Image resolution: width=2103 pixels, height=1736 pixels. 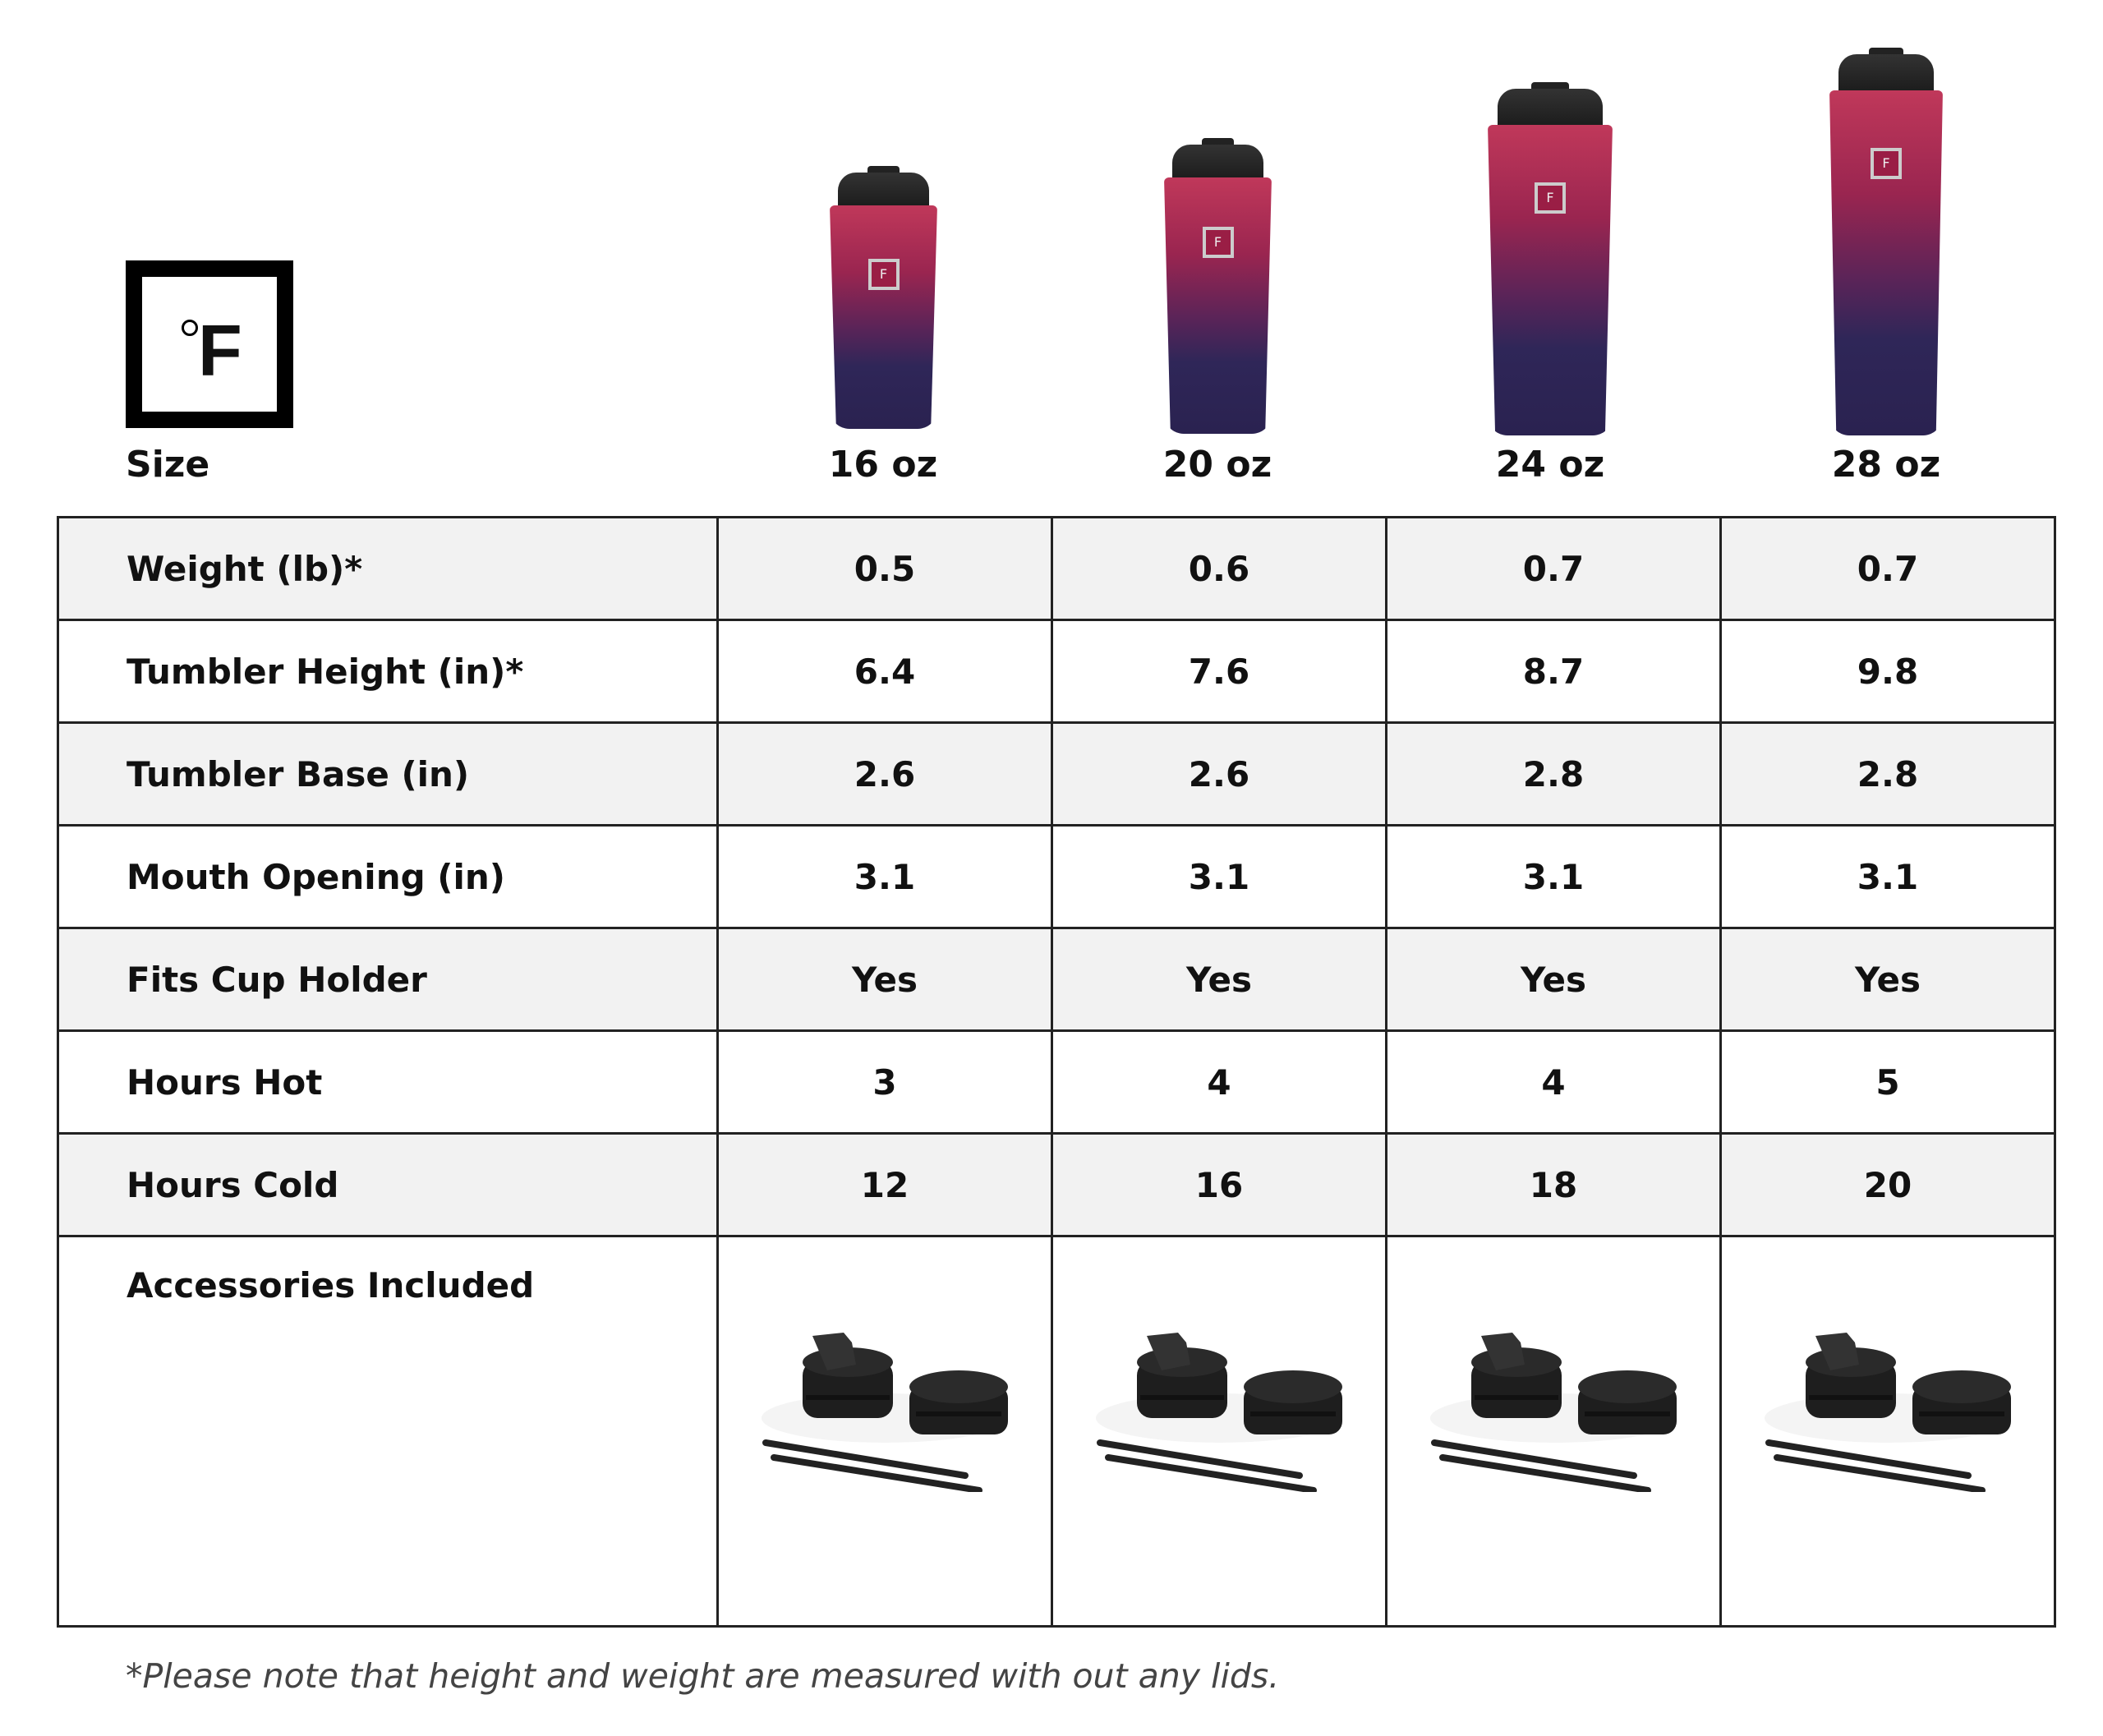 I want to click on cell-28-oz: 20, so click(x=1888, y=1185).